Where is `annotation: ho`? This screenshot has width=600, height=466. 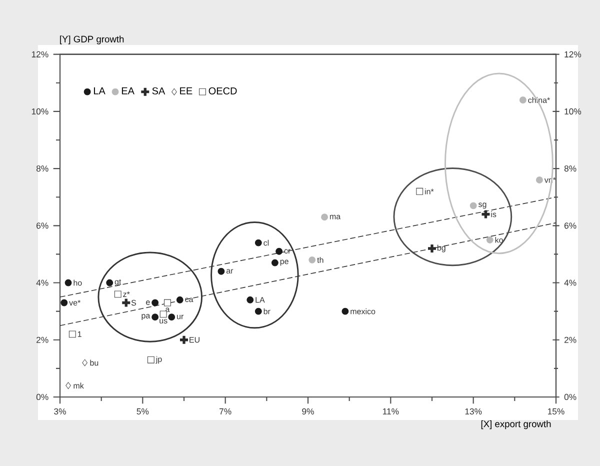
annotation: ho is located at coordinates (78, 283).